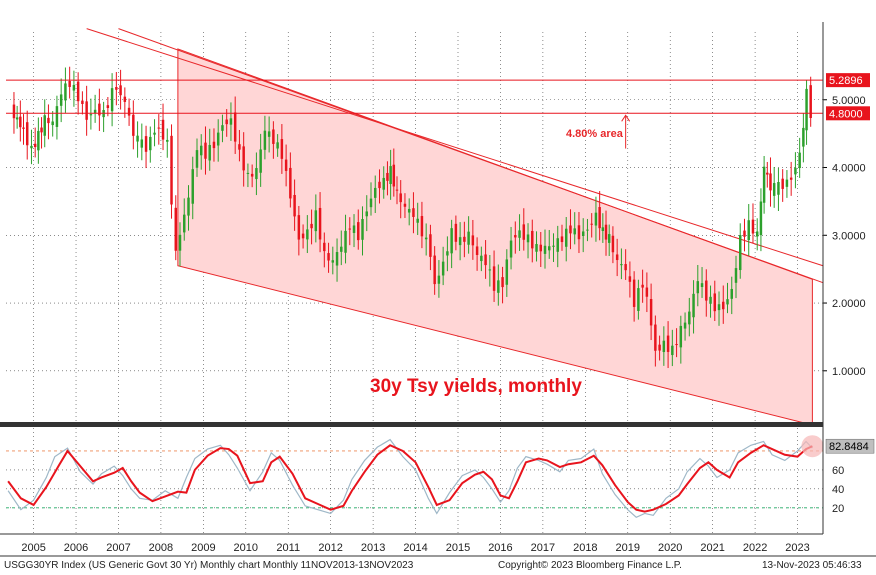 The height and width of the screenshot is (575, 876). I want to click on osc-badge, so click(850, 446).